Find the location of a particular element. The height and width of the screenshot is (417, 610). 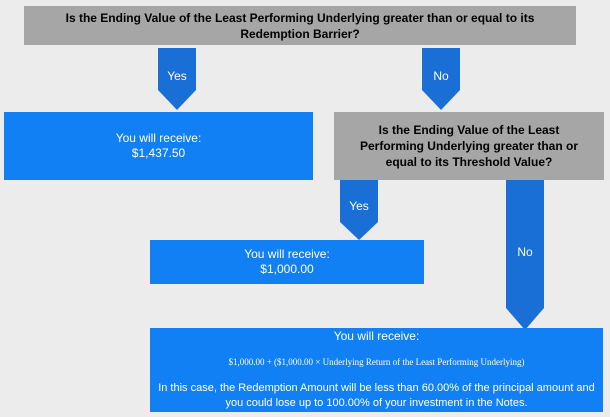

arrow-no-1-label: No is located at coordinates (441, 76).